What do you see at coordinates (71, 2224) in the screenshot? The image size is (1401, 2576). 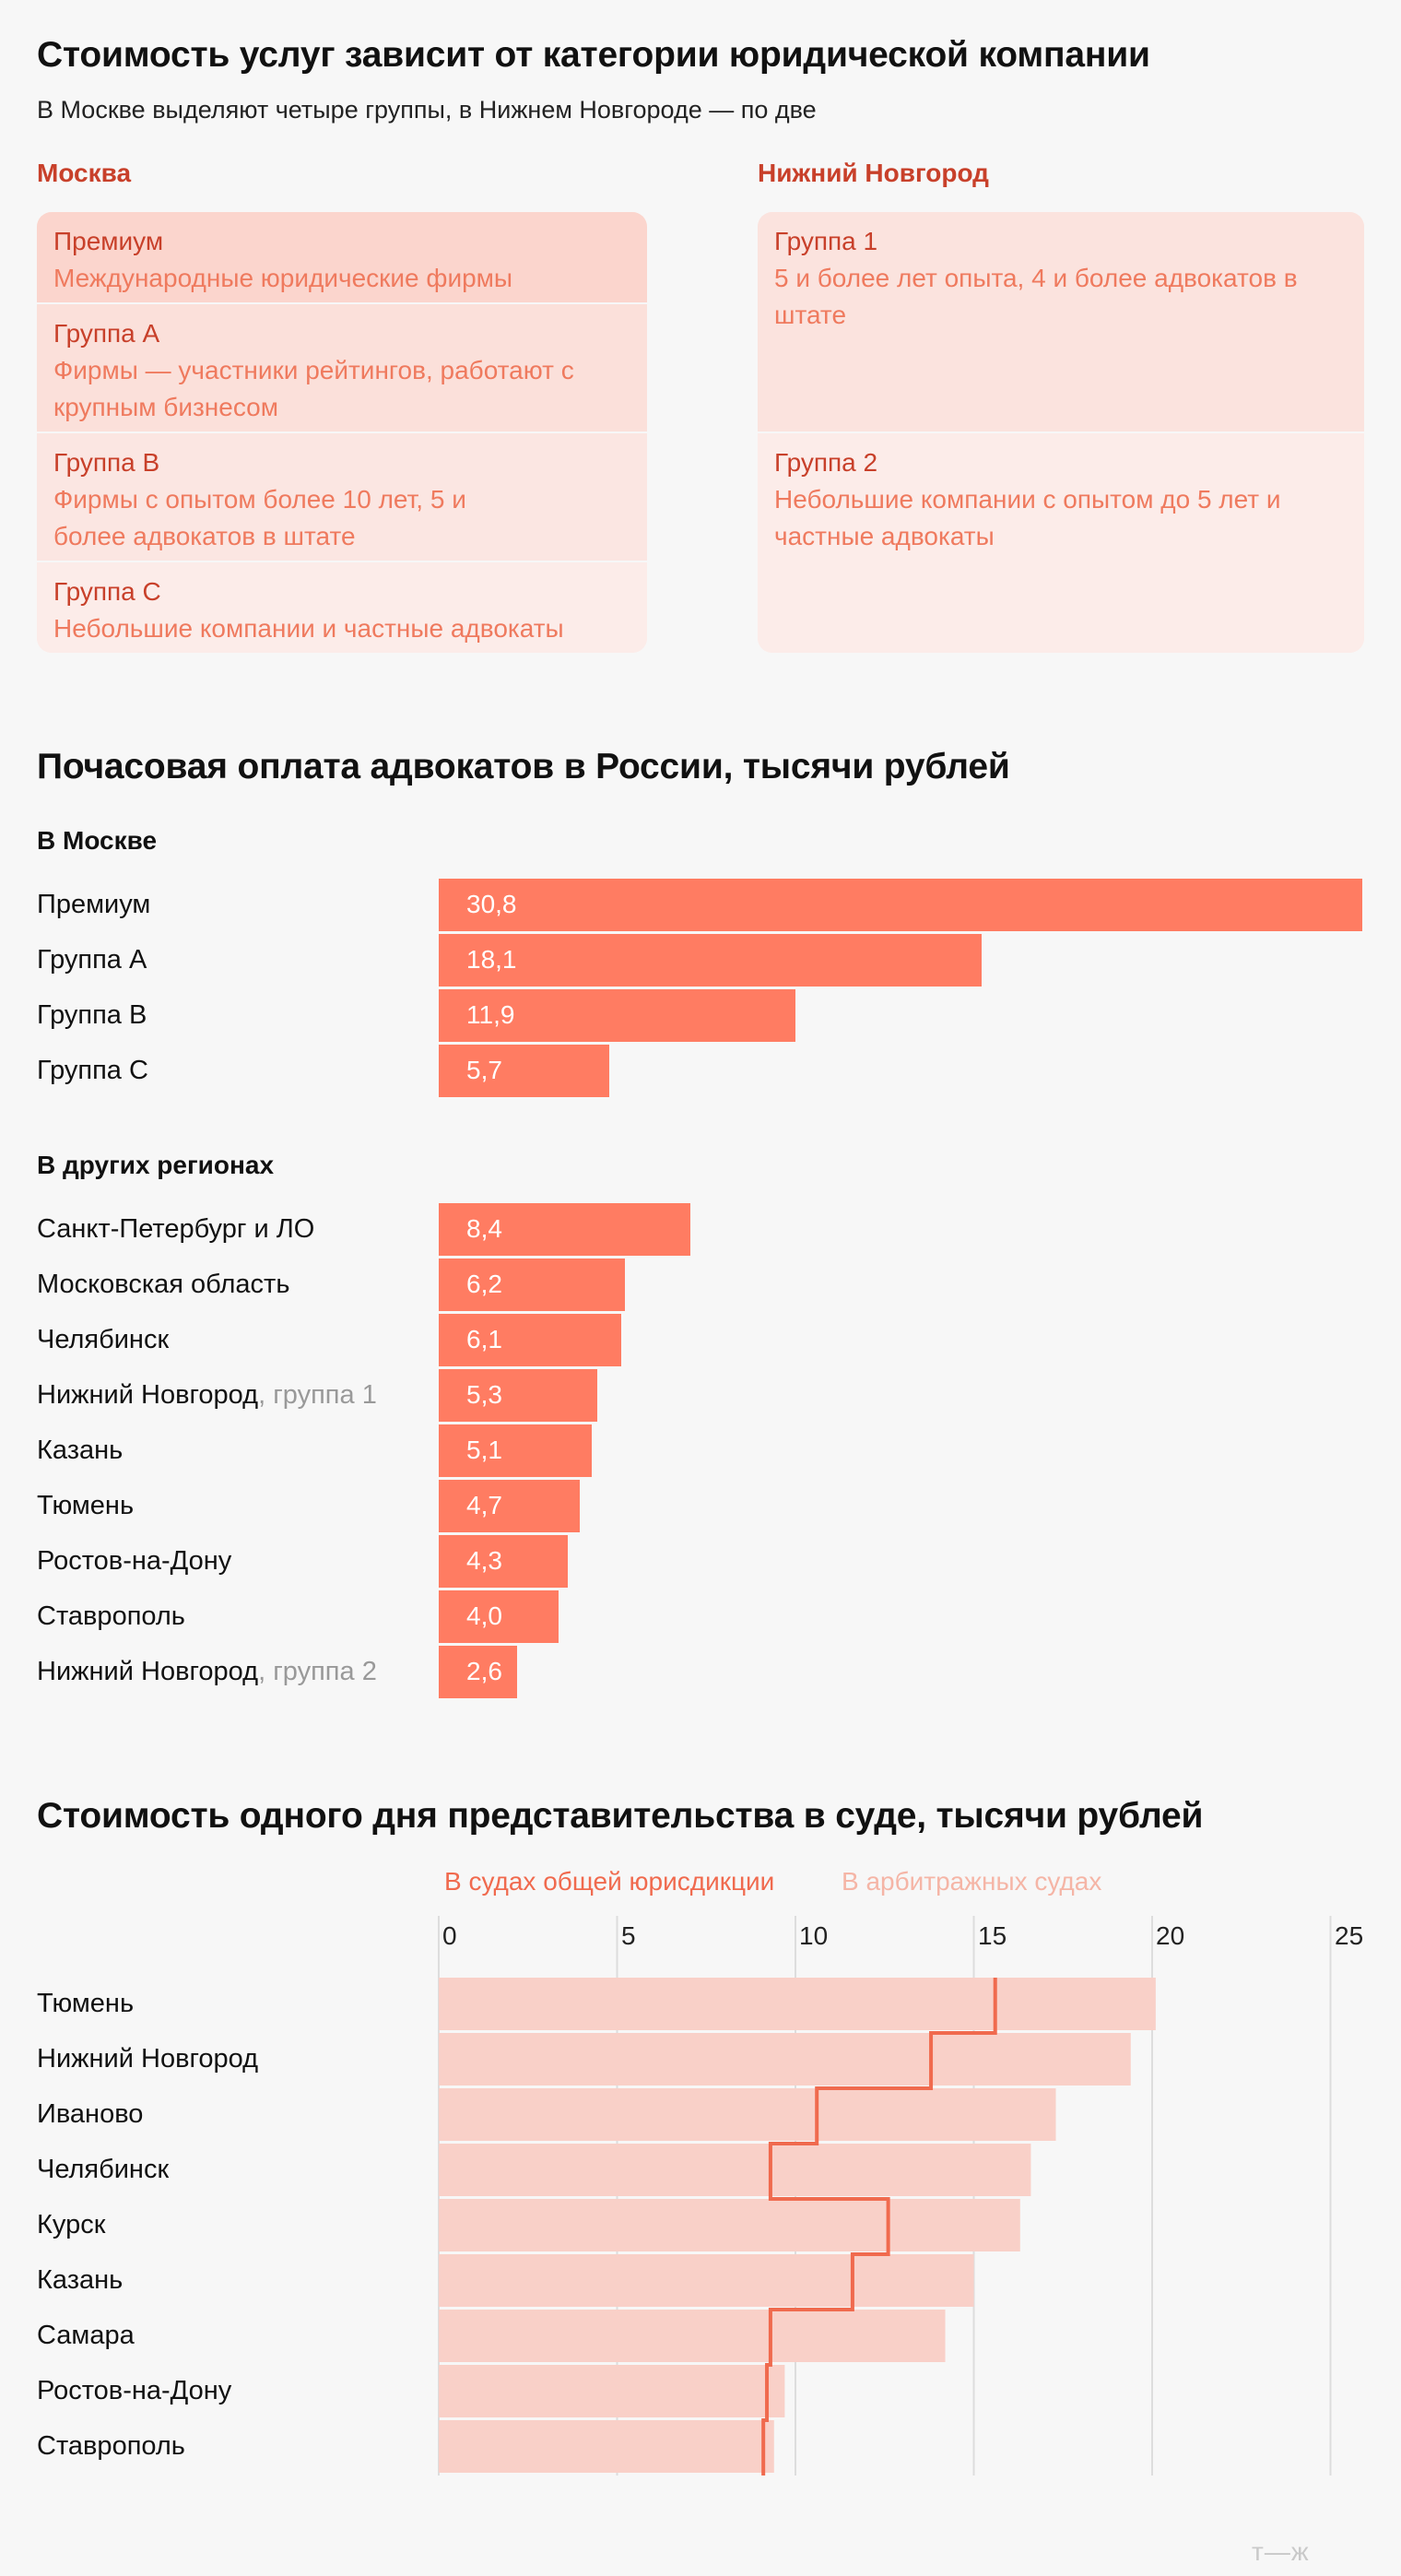 I see `category-label: Курск` at bounding box center [71, 2224].